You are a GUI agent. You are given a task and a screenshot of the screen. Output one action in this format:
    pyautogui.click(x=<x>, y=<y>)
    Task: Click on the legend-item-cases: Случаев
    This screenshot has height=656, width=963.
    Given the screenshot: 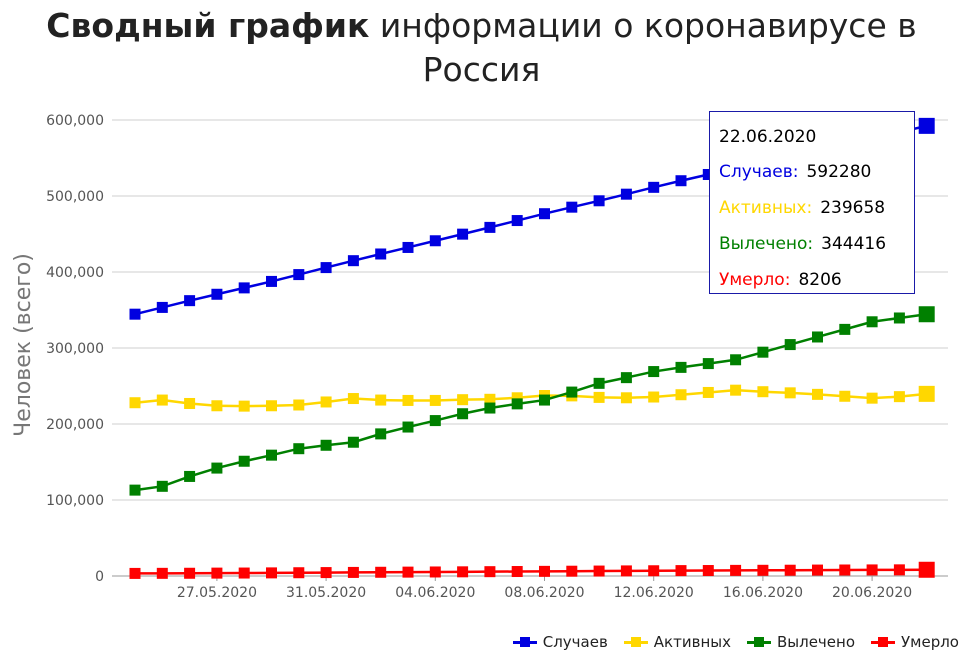 What is the action you would take?
    pyautogui.click(x=560, y=642)
    